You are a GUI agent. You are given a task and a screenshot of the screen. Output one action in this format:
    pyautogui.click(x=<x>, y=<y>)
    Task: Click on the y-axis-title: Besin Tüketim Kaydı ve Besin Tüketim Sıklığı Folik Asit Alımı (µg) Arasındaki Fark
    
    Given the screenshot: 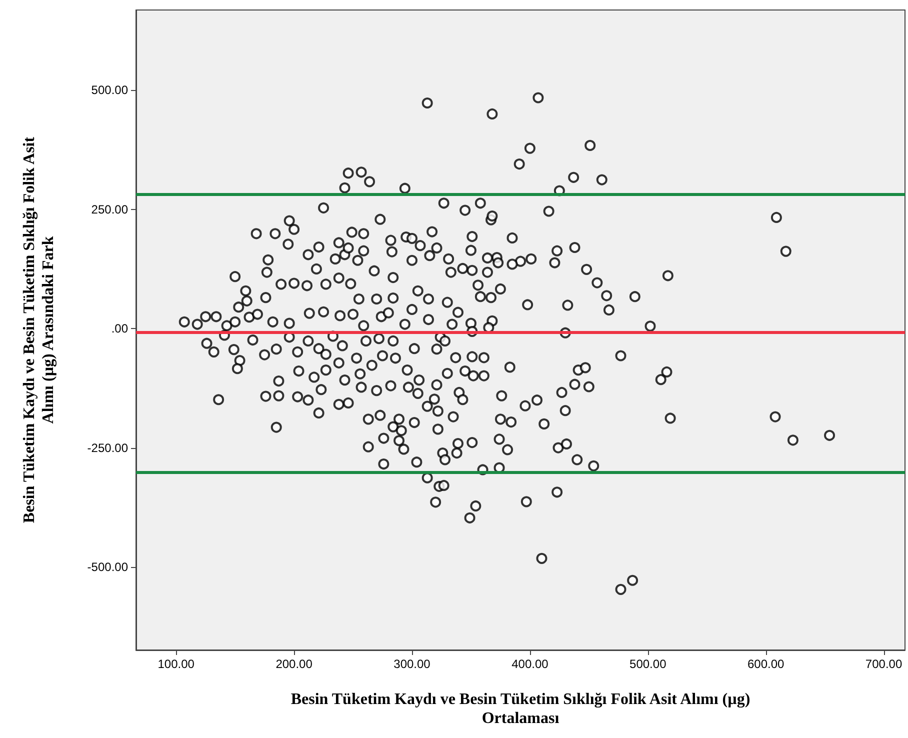 What is the action you would take?
    pyautogui.click(x=39, y=330)
    